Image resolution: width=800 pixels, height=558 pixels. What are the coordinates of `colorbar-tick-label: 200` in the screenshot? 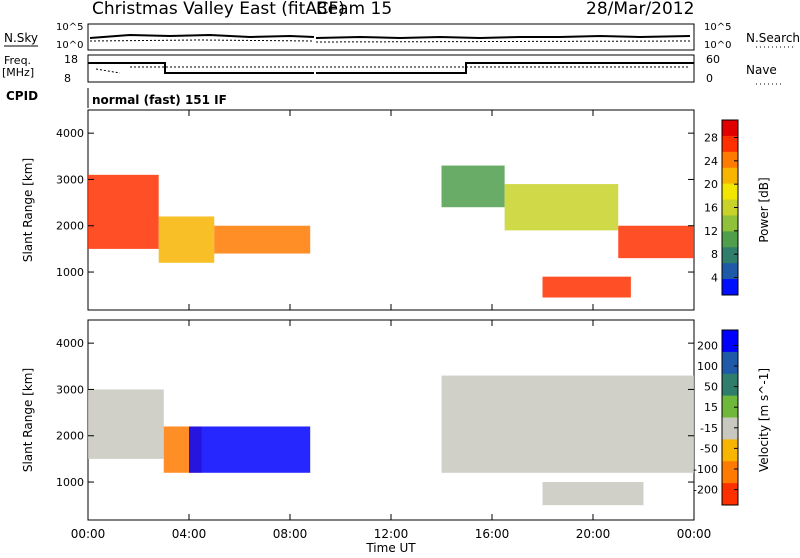 It's located at (707, 345).